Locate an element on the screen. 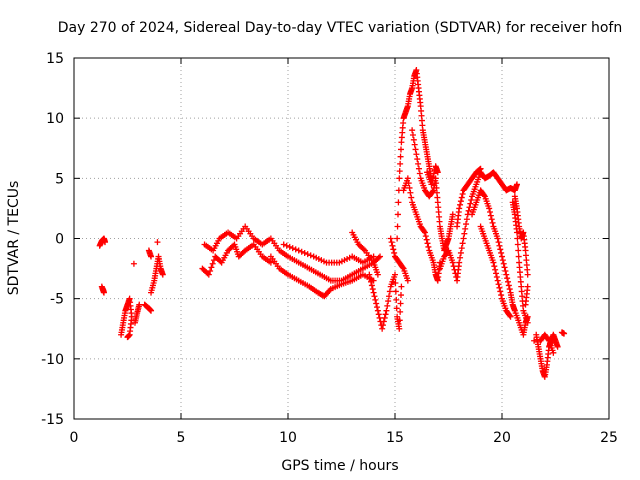 The width and height of the screenshot is (640, 480). y-tick-label: 0 is located at coordinates (59, 240).